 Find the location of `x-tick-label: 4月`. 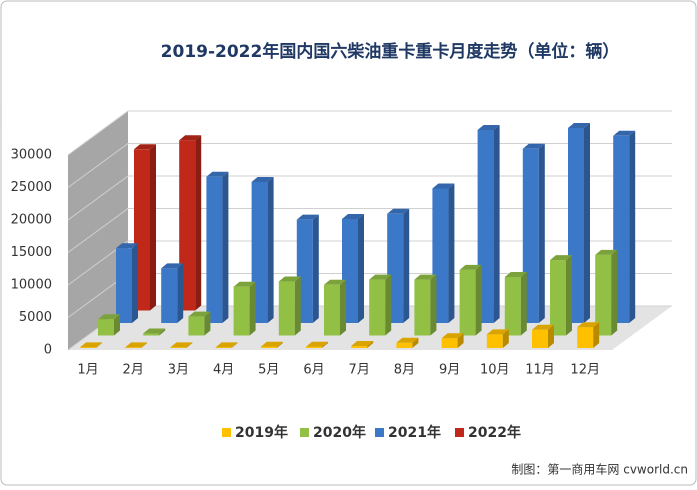

x-tick-label: 4月 is located at coordinates (223, 370).